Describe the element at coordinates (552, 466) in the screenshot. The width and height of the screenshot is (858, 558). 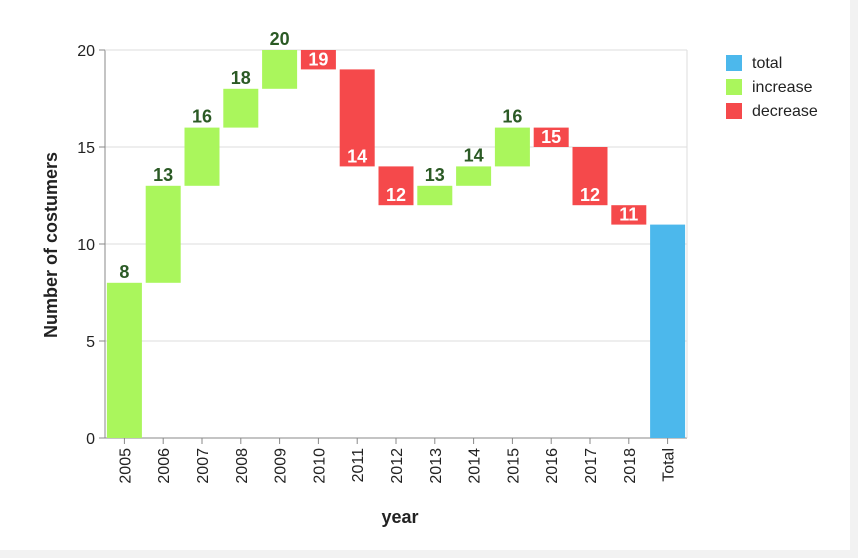
I see `x-tick-label: 2016` at that location.